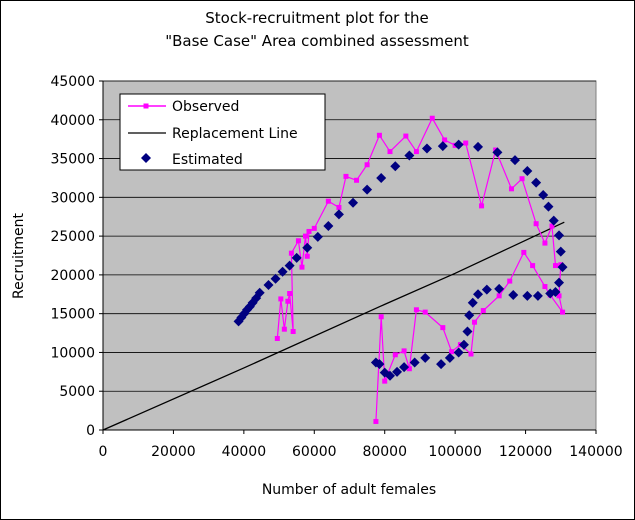 The width and height of the screenshot is (635, 520). What do you see at coordinates (235, 134) in the screenshot?
I see `legend-replacement-label: Replacement Line` at bounding box center [235, 134].